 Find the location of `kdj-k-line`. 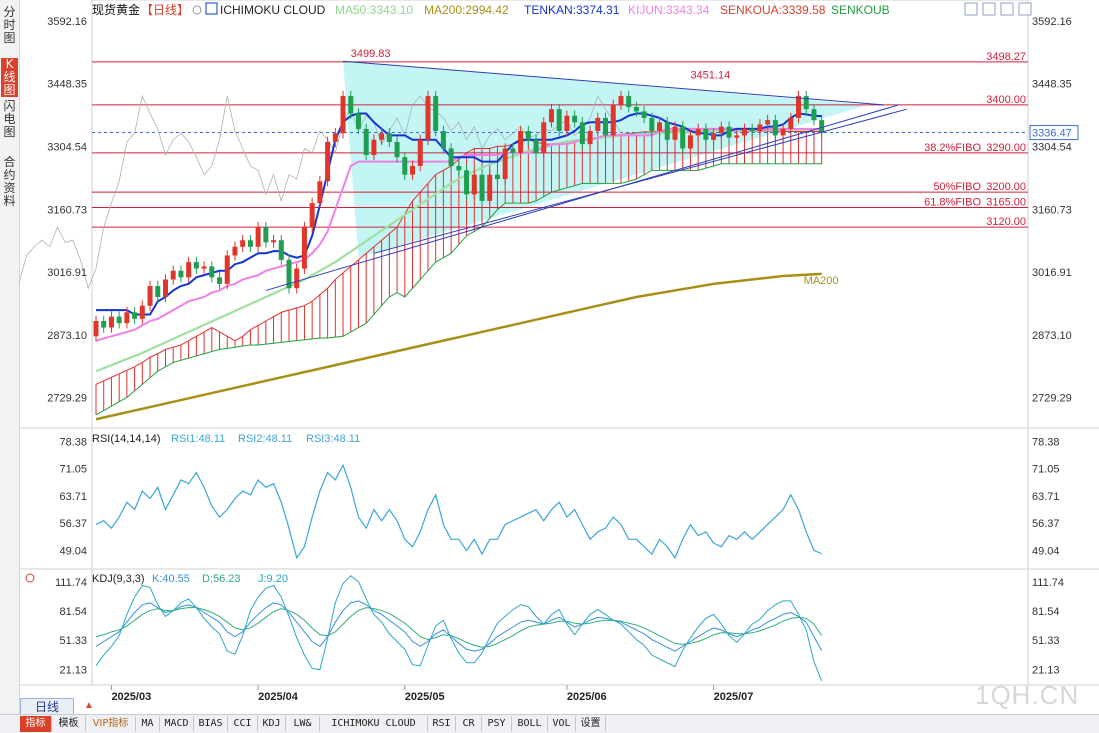

kdj-k-line is located at coordinates (459, 626).